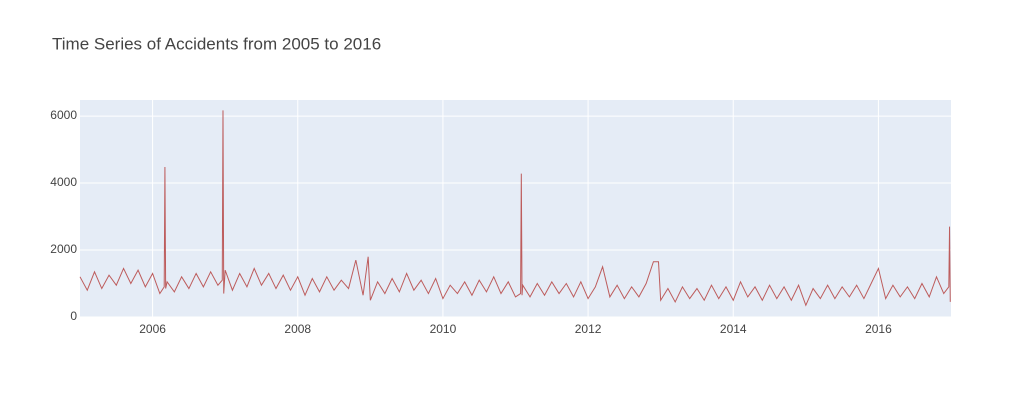 The image size is (1032, 405). I want to click on y-tick-label: 0, so click(73, 316).